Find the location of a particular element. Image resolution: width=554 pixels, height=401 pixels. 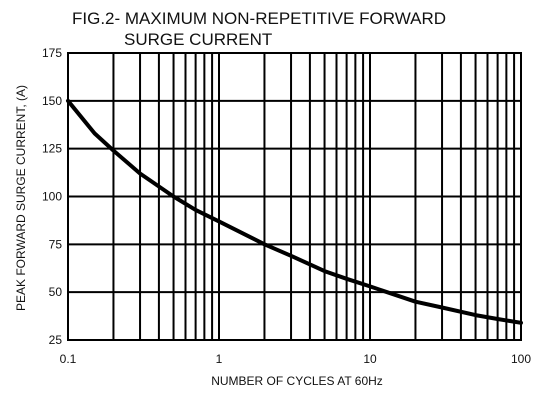

y-tick-label: 150 is located at coordinates (52, 101).